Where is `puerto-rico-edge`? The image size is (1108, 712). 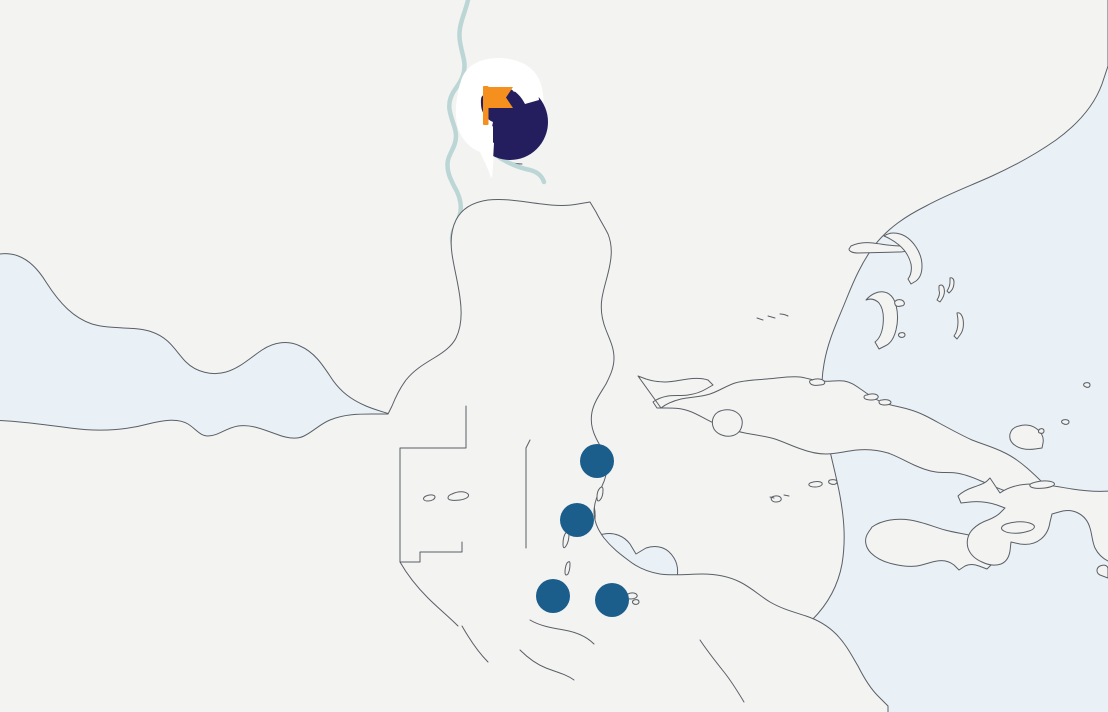
puerto-rico-edge is located at coordinates (1102, 571).